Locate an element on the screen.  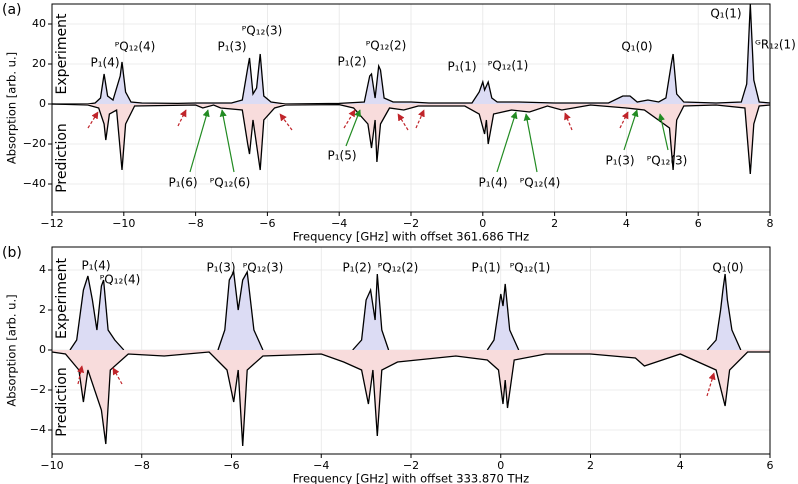
y-tick-label: 40 is located at coordinates (39, 23).